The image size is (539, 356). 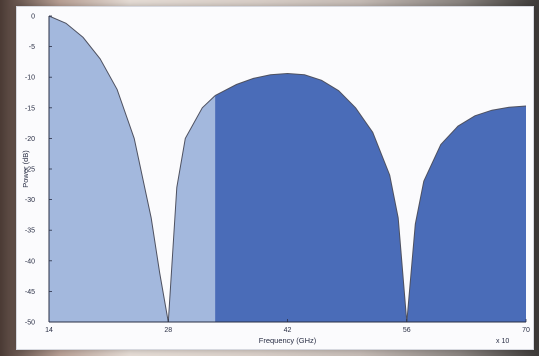 What do you see at coordinates (32, 47) in the screenshot?
I see `y-tick-label: -5` at bounding box center [32, 47].